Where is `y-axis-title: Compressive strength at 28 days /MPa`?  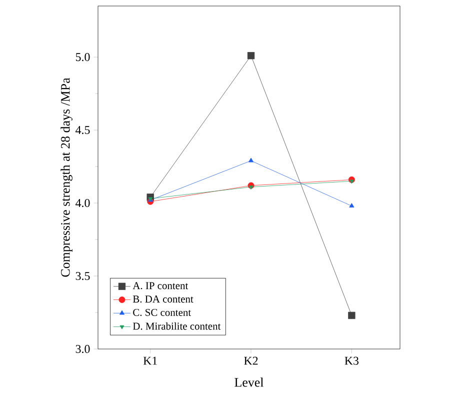 y-axis-title: Compressive strength at 28 days /MPa is located at coordinates (66, 177).